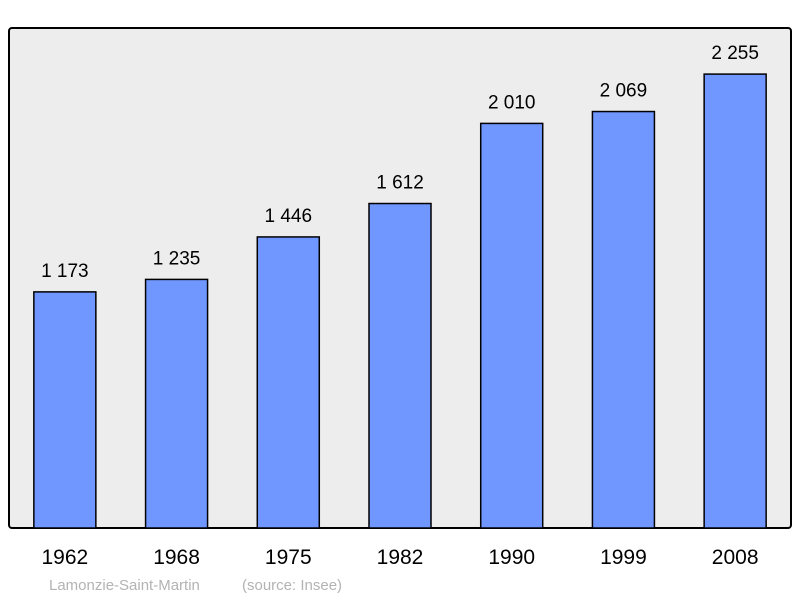 This screenshot has height=598, width=800. What do you see at coordinates (735, 557) in the screenshot?
I see `x-tick-2008: 2008` at bounding box center [735, 557].